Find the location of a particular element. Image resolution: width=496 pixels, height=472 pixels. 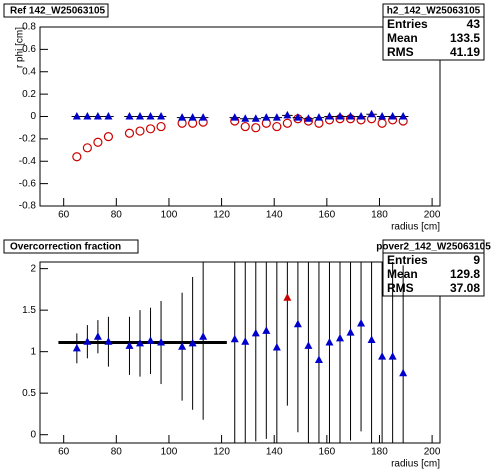

y-tick-label: 0.5 is located at coordinates (29, 393).